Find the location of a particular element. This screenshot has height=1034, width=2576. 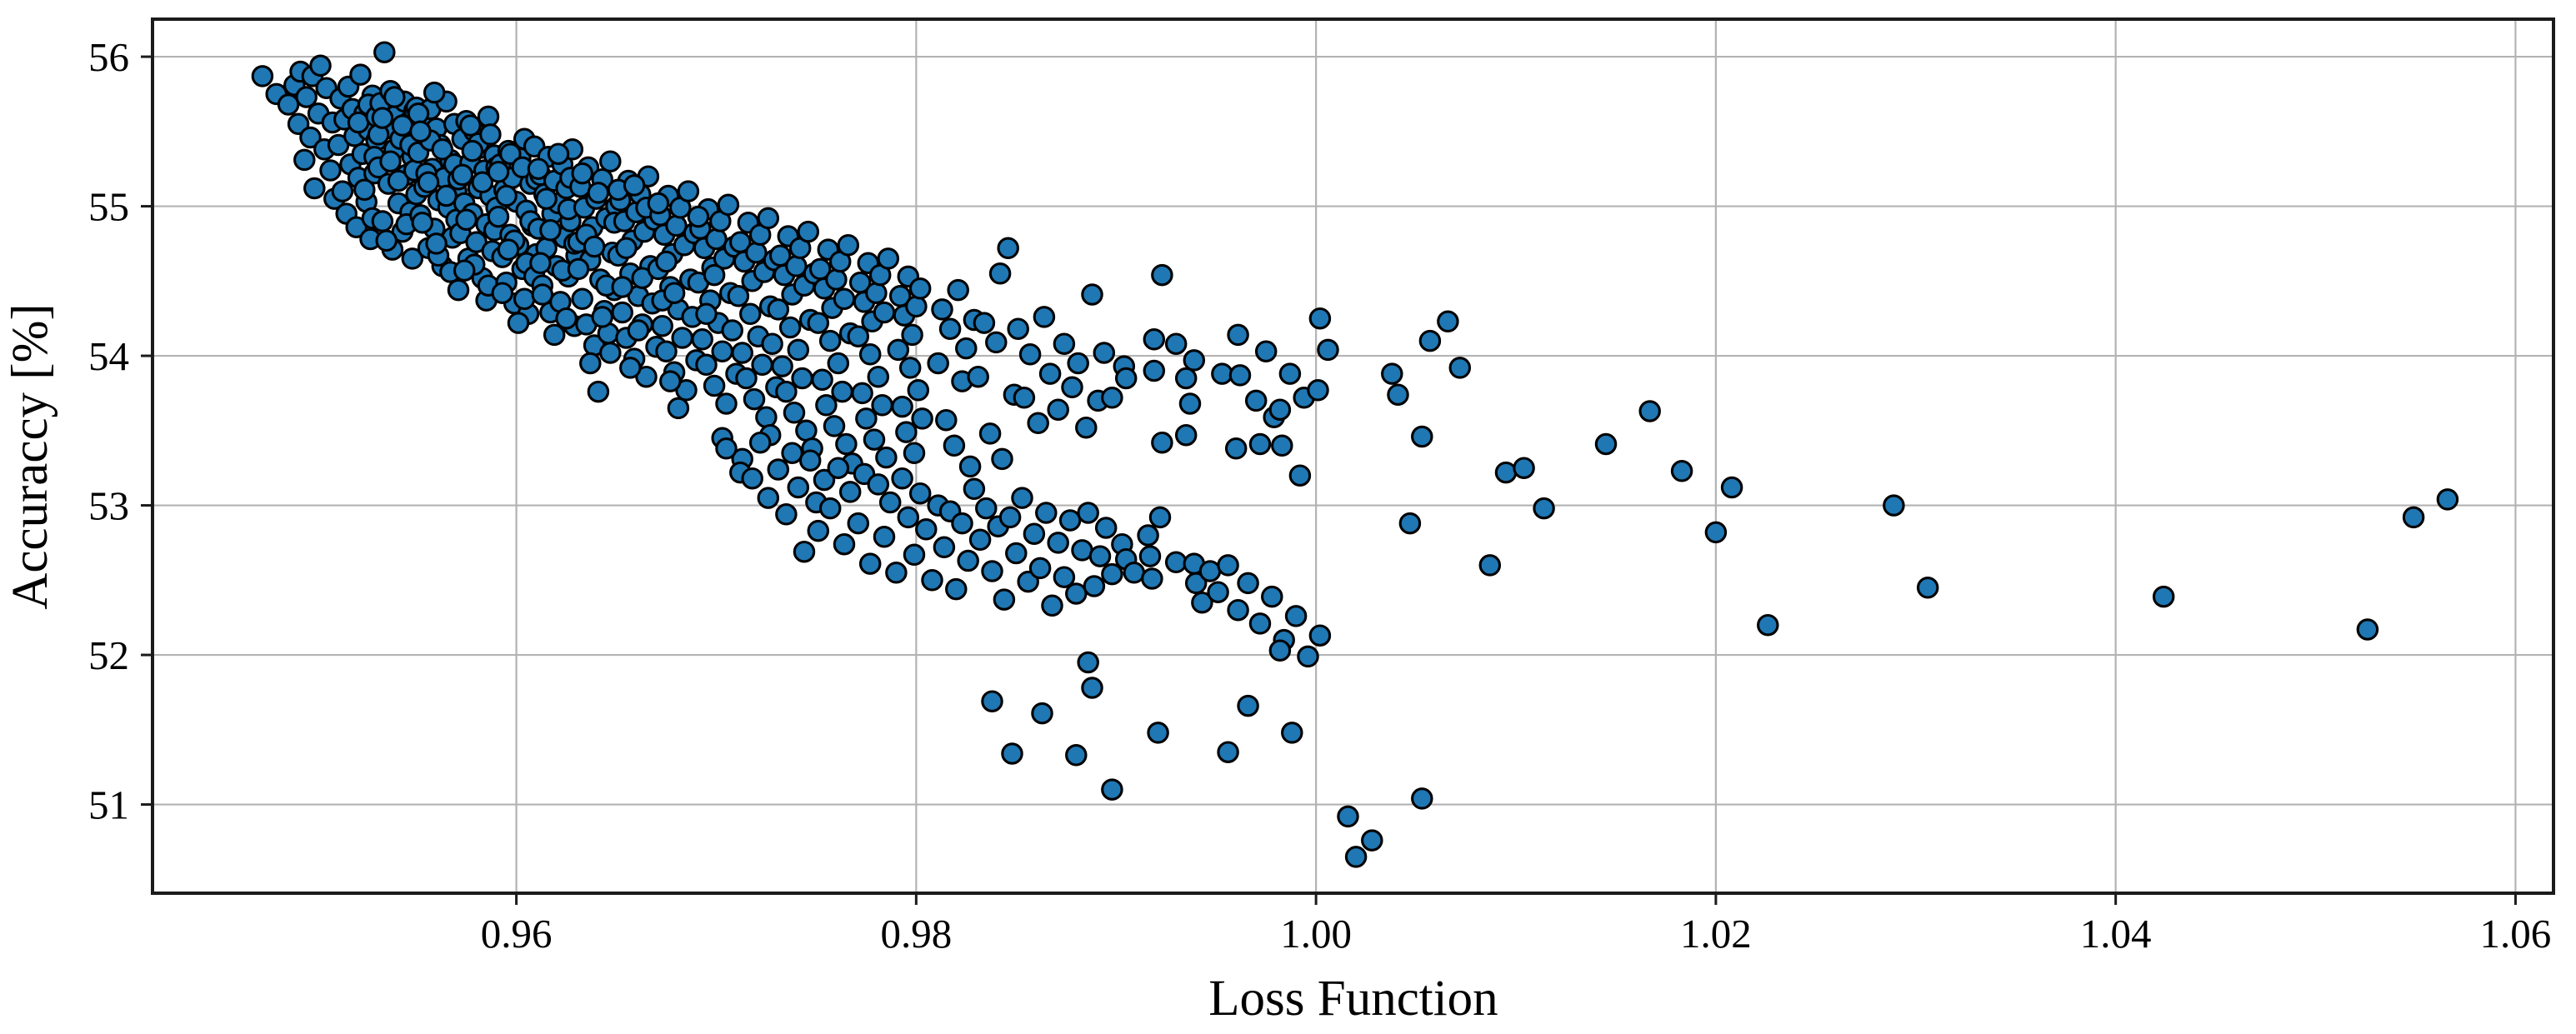

y-tick-label: 54 is located at coordinates (109, 356).